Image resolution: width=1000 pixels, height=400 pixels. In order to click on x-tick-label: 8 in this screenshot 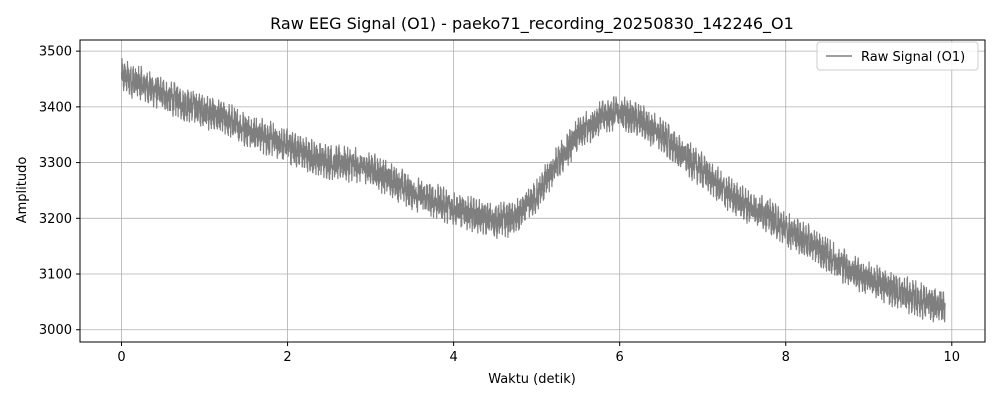, I will do `click(786, 357)`.